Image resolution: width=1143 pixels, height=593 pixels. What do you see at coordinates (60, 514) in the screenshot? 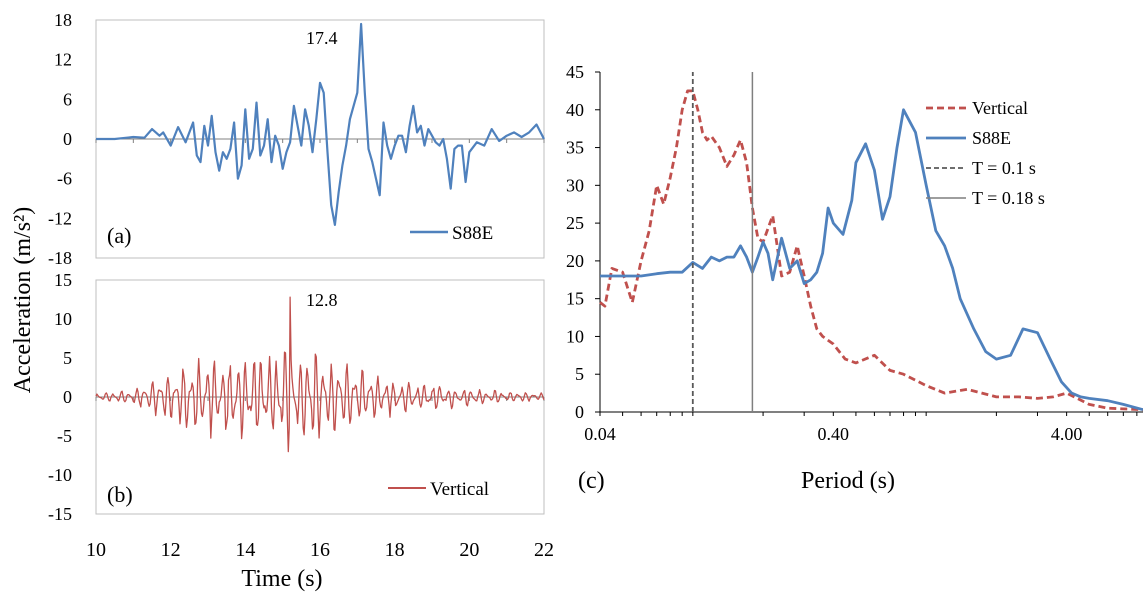
I see `panel-b-ytick-label: -15` at bounding box center [60, 514].